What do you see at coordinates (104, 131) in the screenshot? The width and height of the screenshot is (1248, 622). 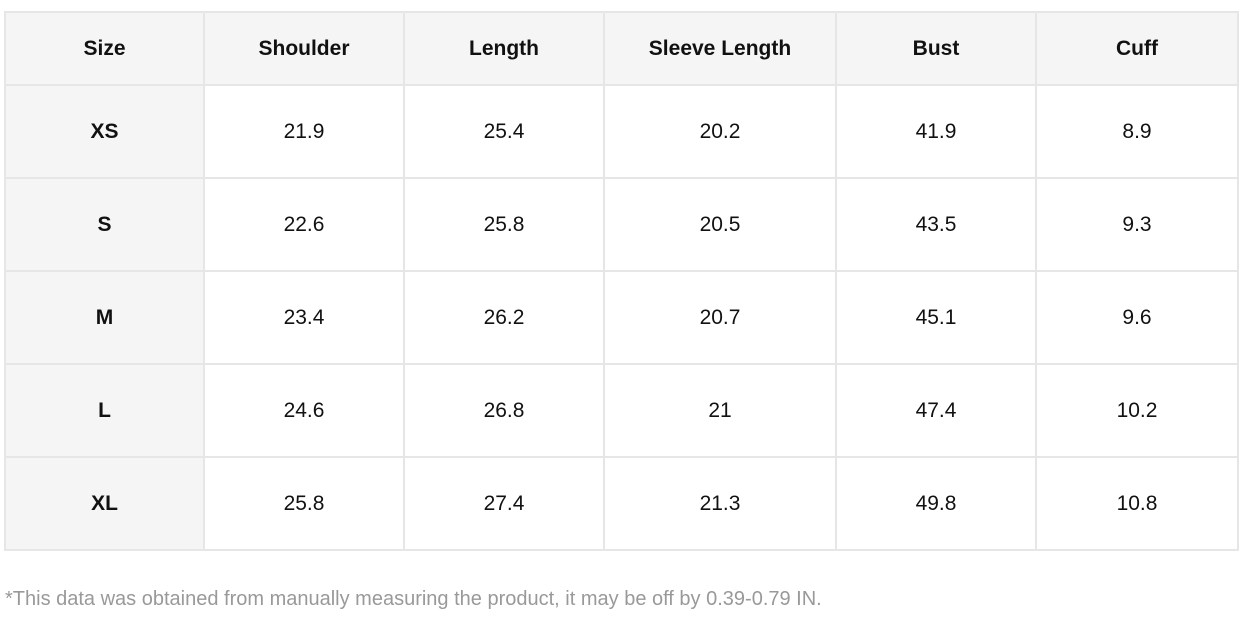 I see `size-cell: XS` at bounding box center [104, 131].